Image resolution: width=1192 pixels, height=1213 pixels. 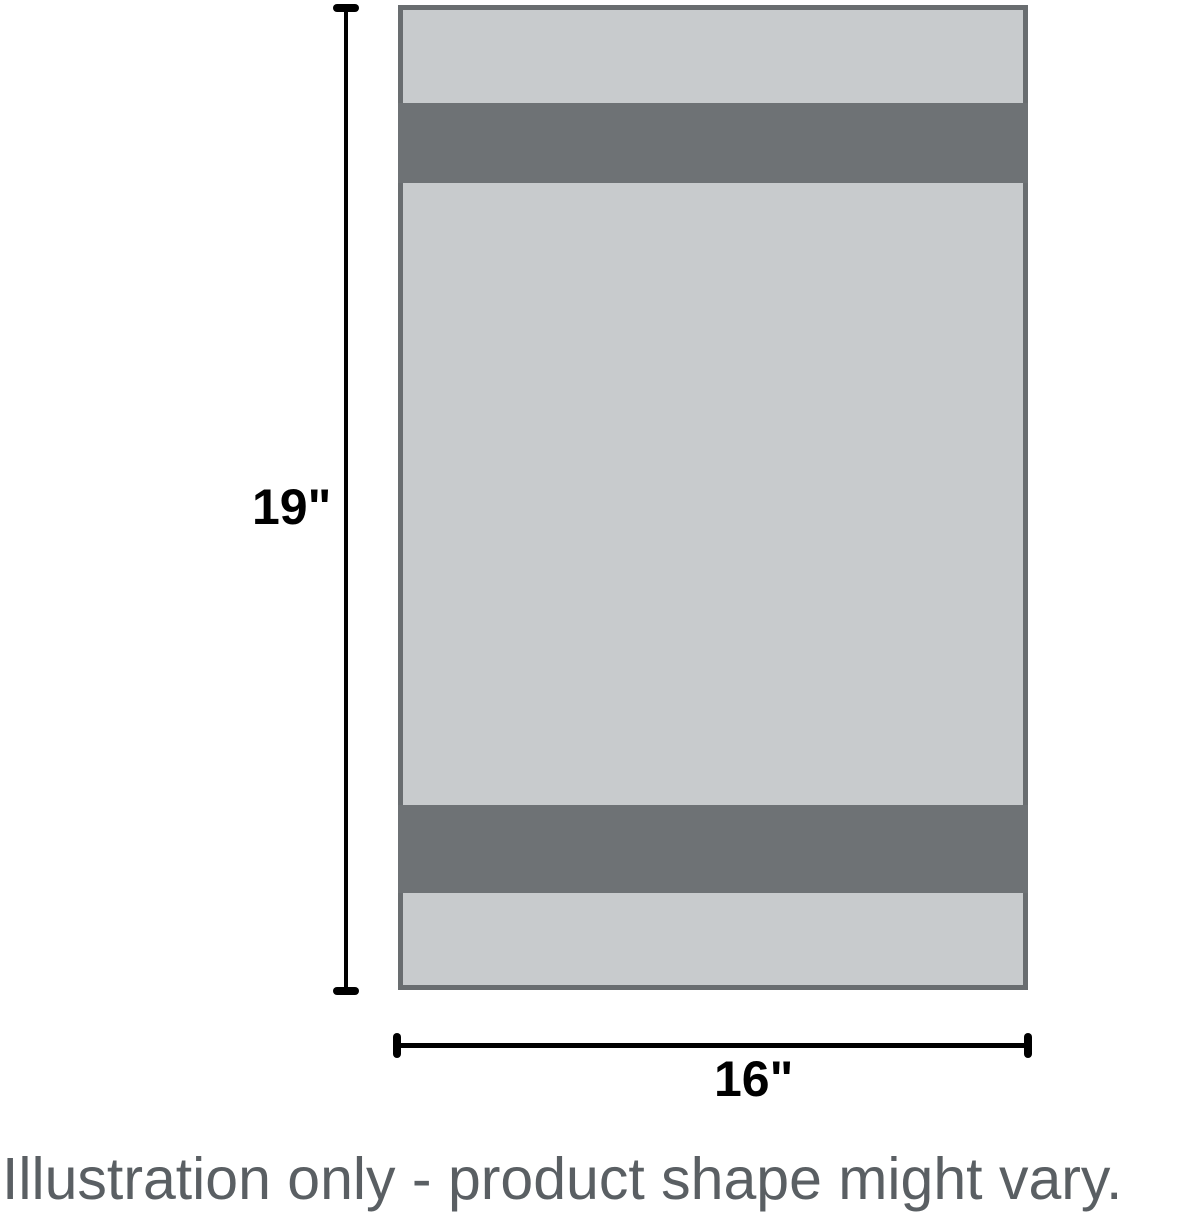 What do you see at coordinates (1028, 1045) in the screenshot?
I see `width-dimension-cap-right` at bounding box center [1028, 1045].